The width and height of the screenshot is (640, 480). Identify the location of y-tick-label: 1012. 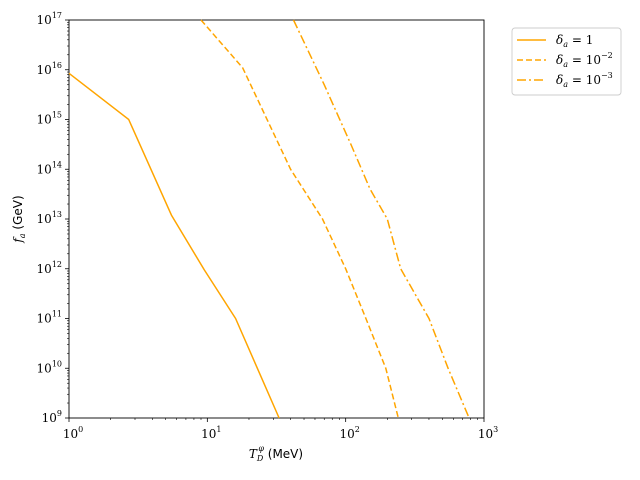
(49, 268).